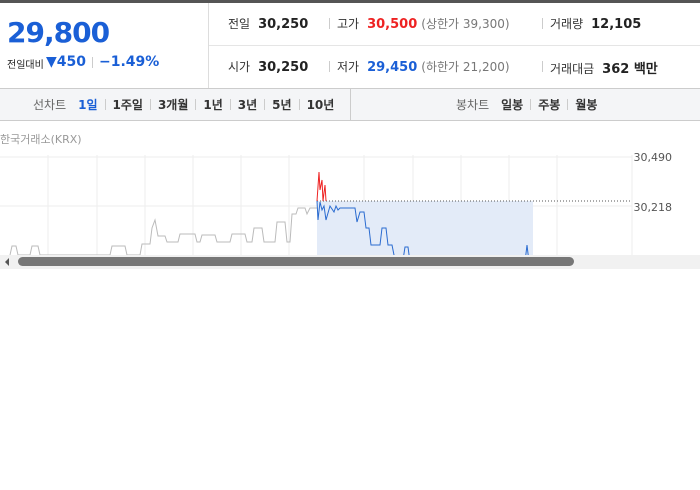 Image resolution: width=700 pixels, height=490 pixels. I want to click on stat-value: 362 백만, so click(630, 69).